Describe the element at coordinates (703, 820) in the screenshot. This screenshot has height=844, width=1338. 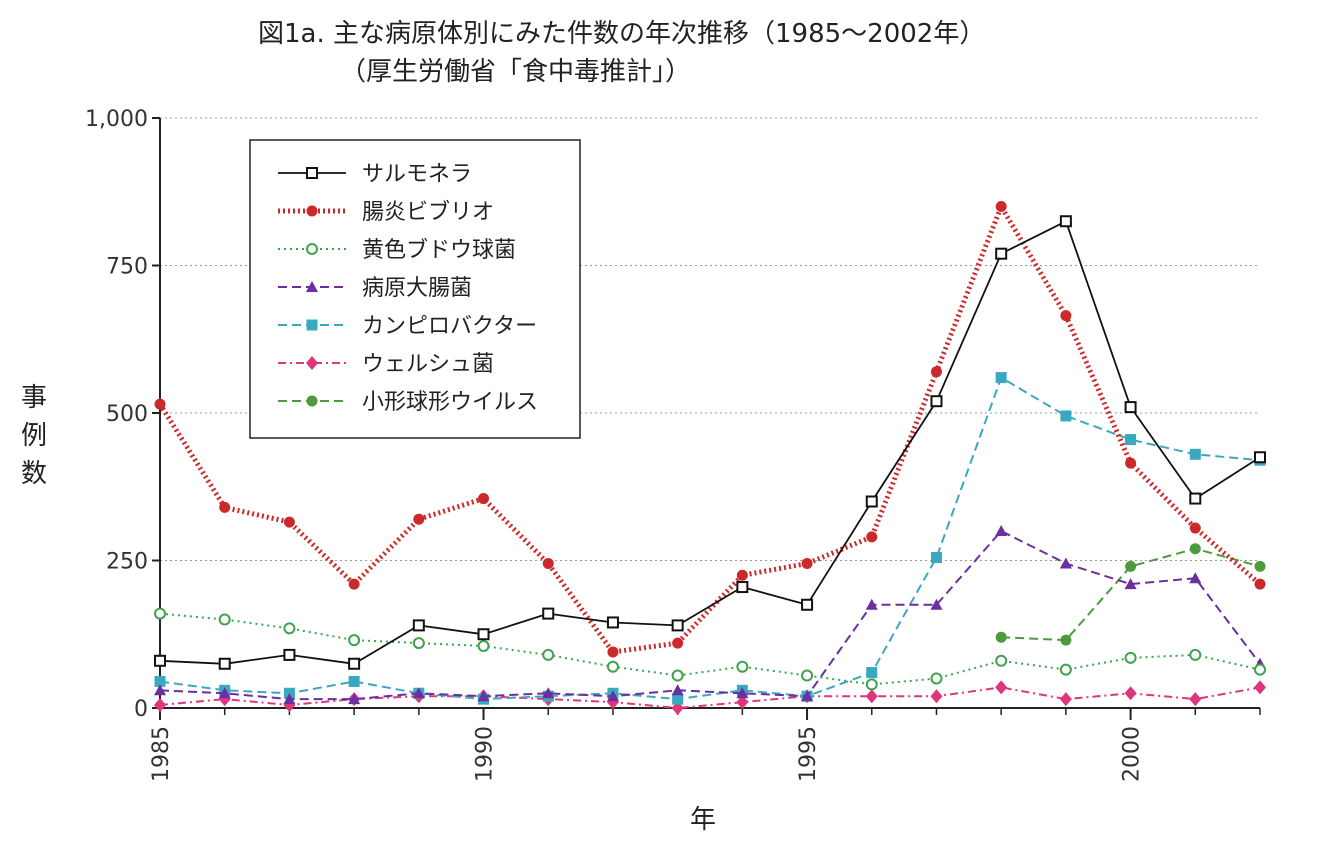
I see `x-axis-label: 年` at that location.